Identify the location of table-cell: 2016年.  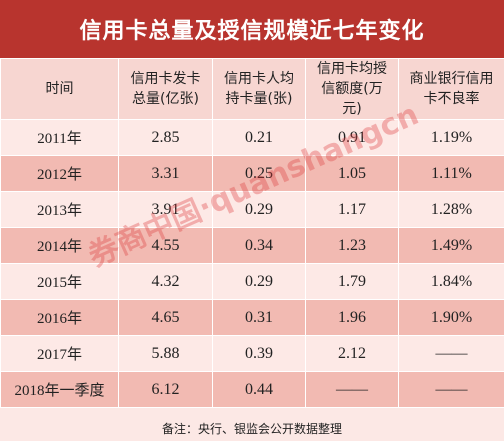
(59, 317).